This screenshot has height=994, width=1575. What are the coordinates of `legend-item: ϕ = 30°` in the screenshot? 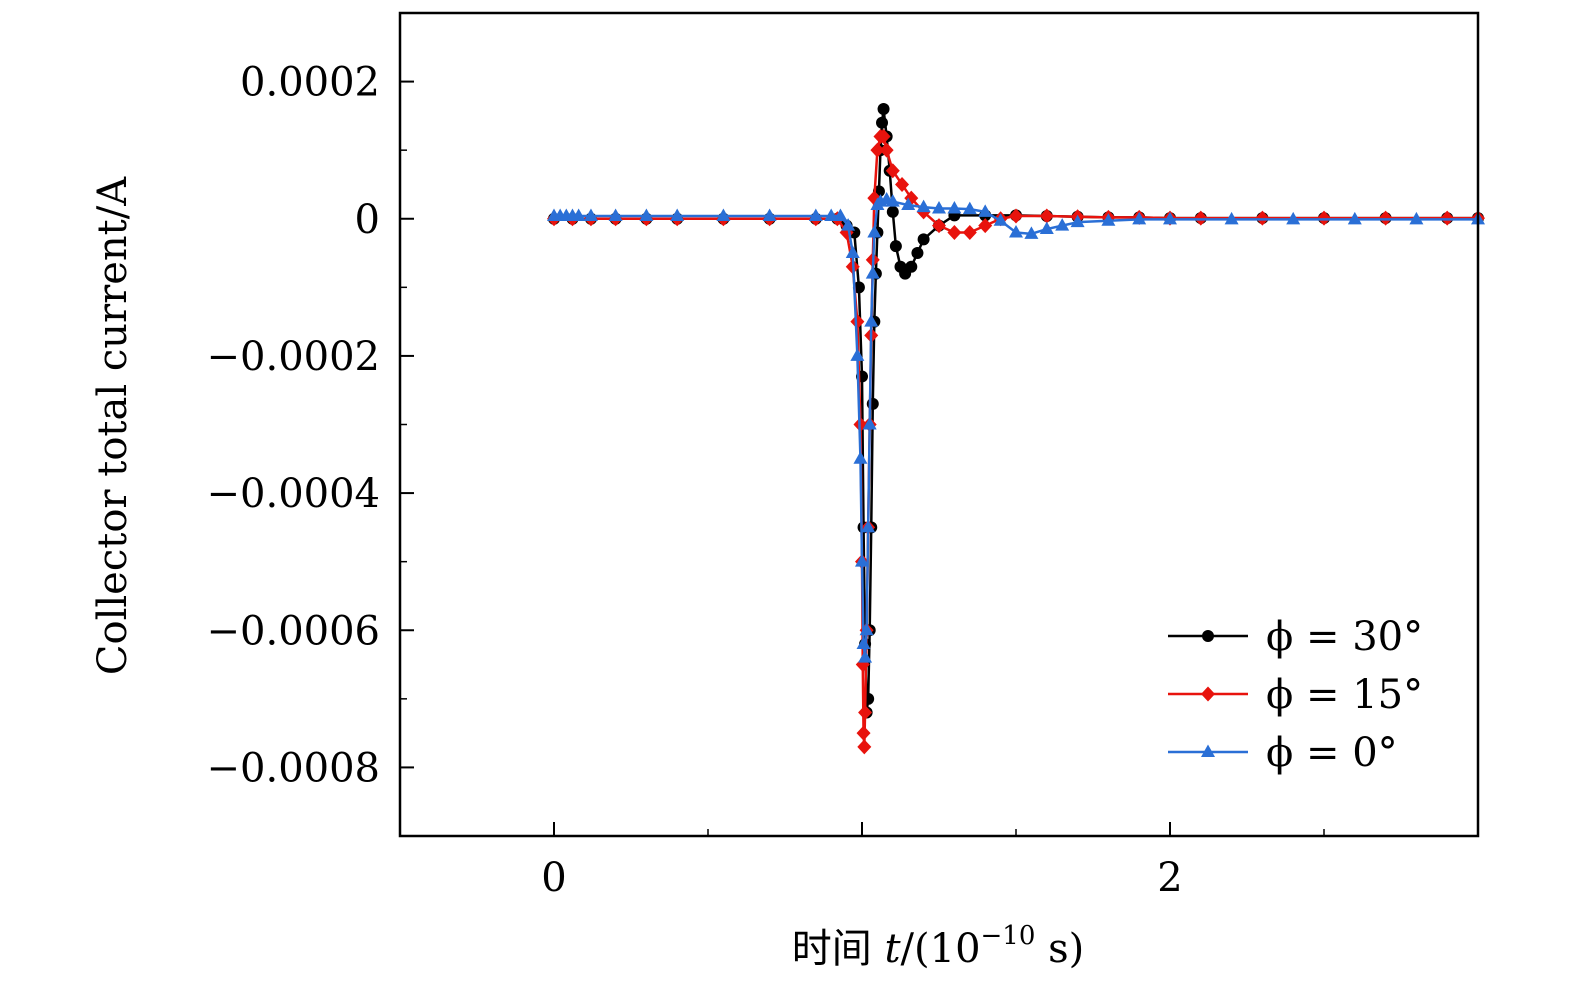 It's located at (1295, 637).